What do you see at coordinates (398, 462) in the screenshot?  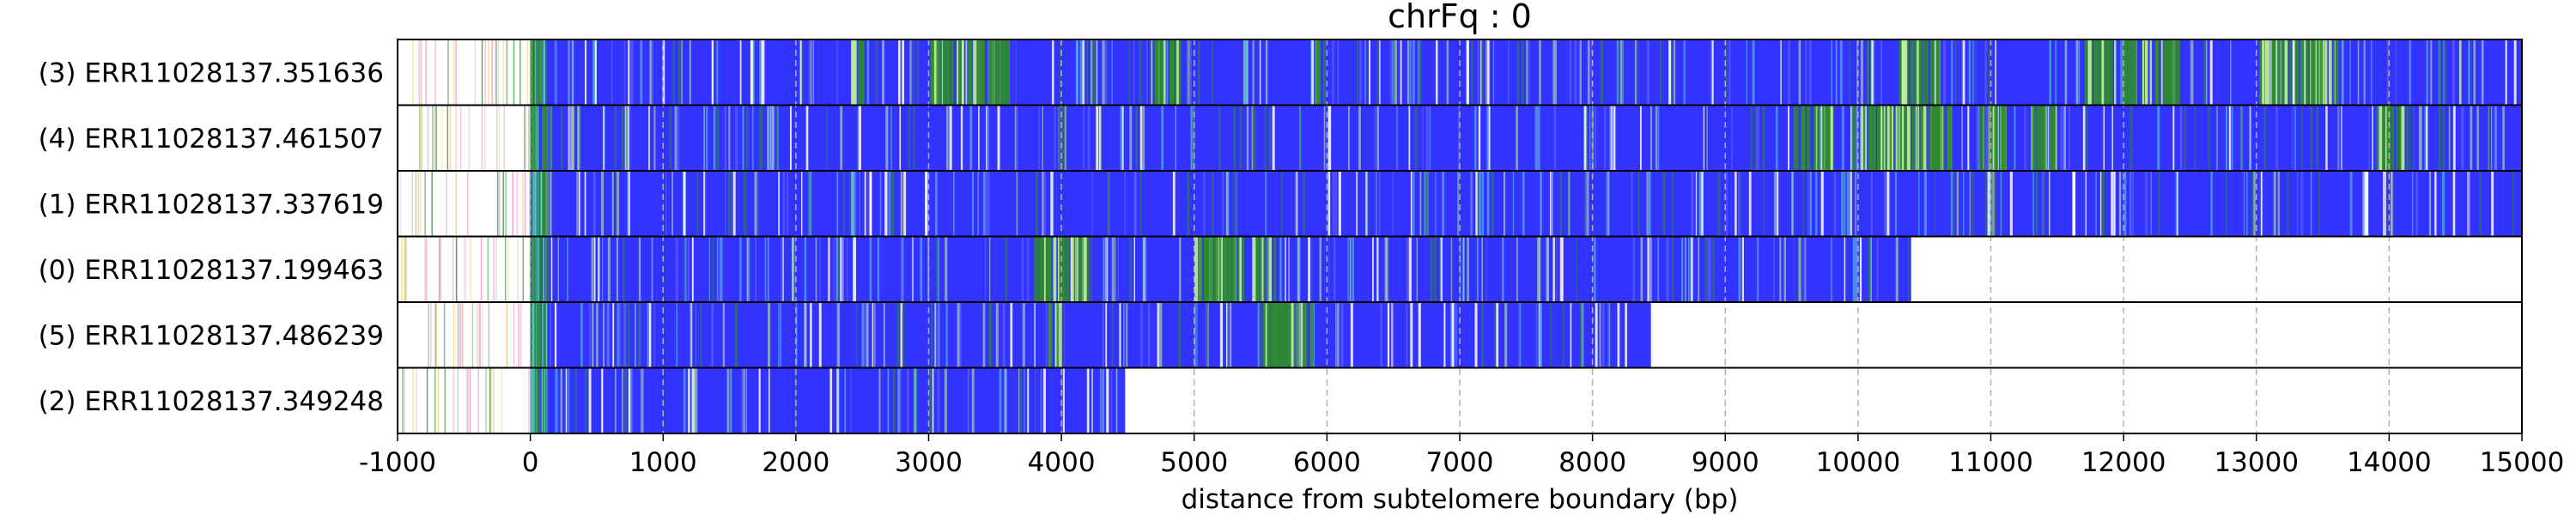 I see `x-tick-label: -1000` at bounding box center [398, 462].